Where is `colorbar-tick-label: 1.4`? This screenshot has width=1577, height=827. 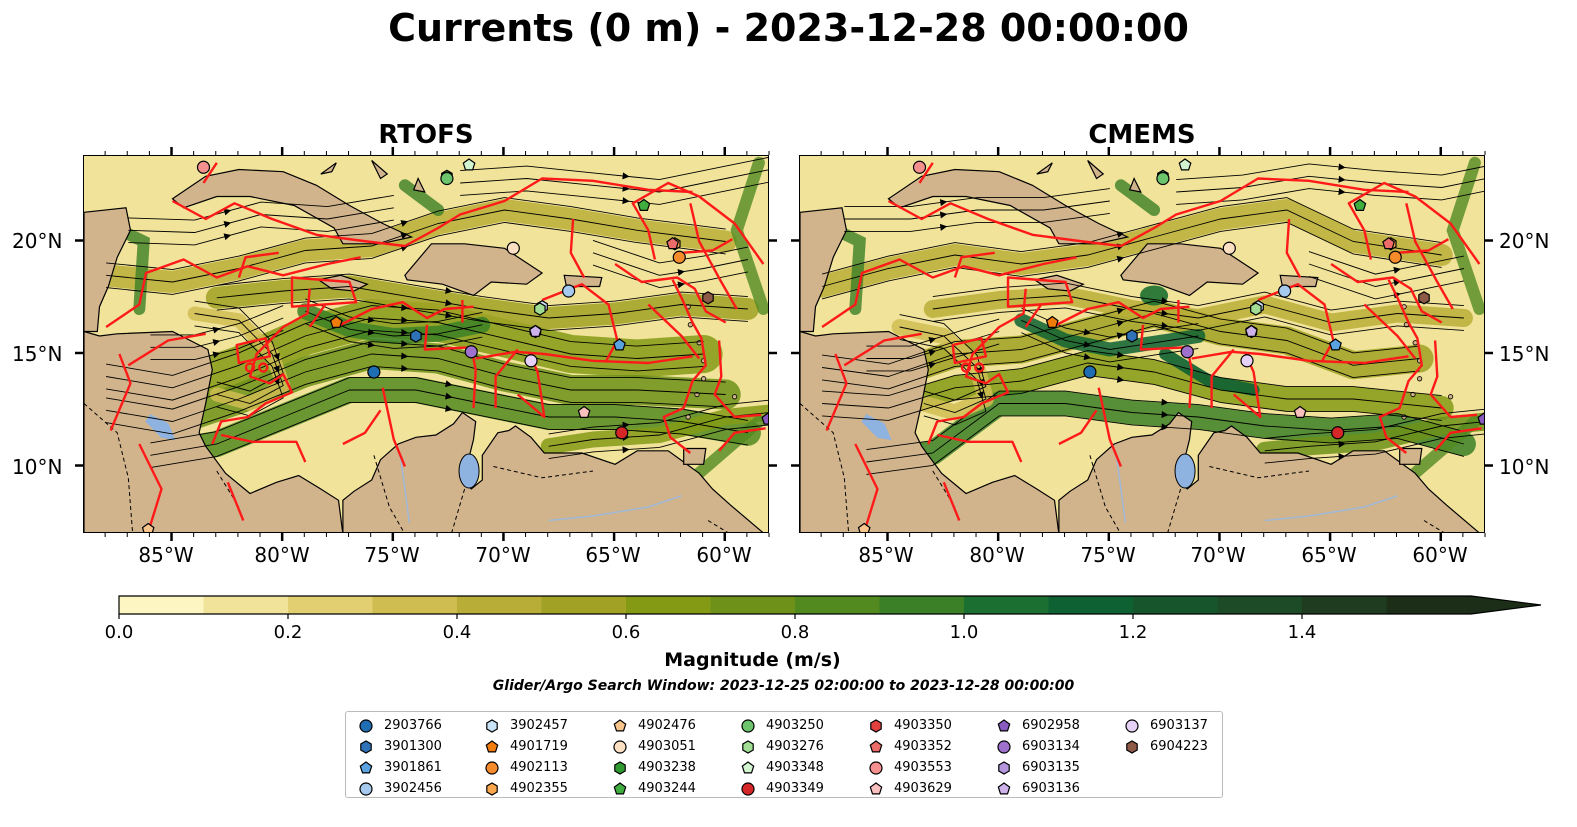 colorbar-tick-label: 1.4 is located at coordinates (1302, 632).